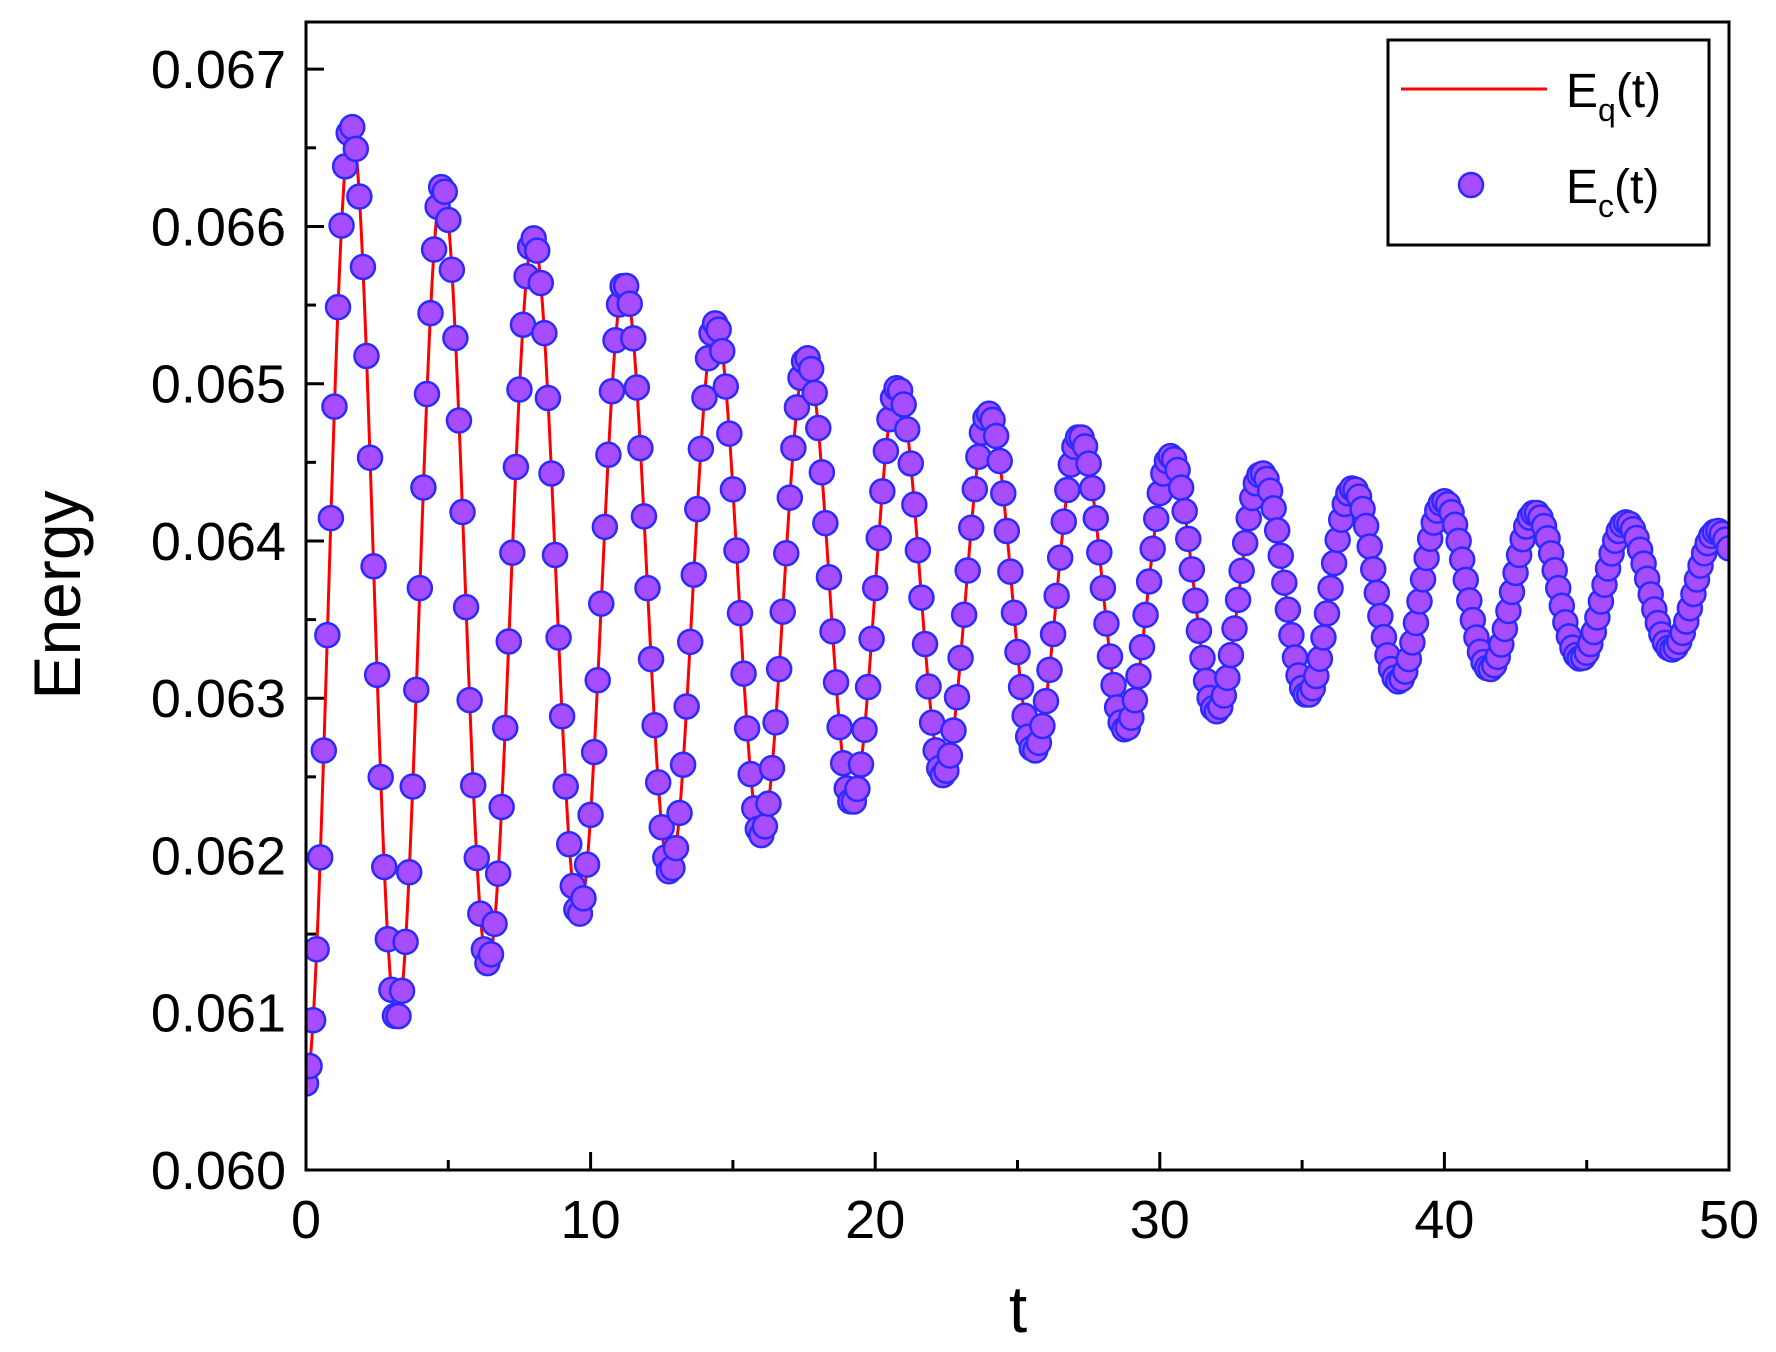  I want to click on legend-ec-name: E, so click(1582, 187).